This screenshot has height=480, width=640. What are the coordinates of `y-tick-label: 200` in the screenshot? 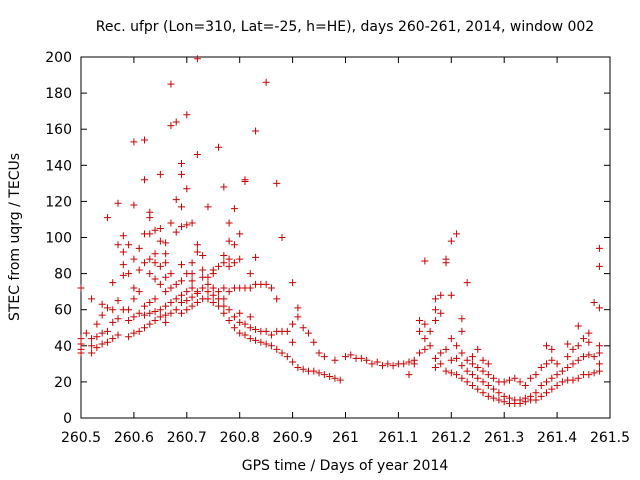 It's located at (58, 58).